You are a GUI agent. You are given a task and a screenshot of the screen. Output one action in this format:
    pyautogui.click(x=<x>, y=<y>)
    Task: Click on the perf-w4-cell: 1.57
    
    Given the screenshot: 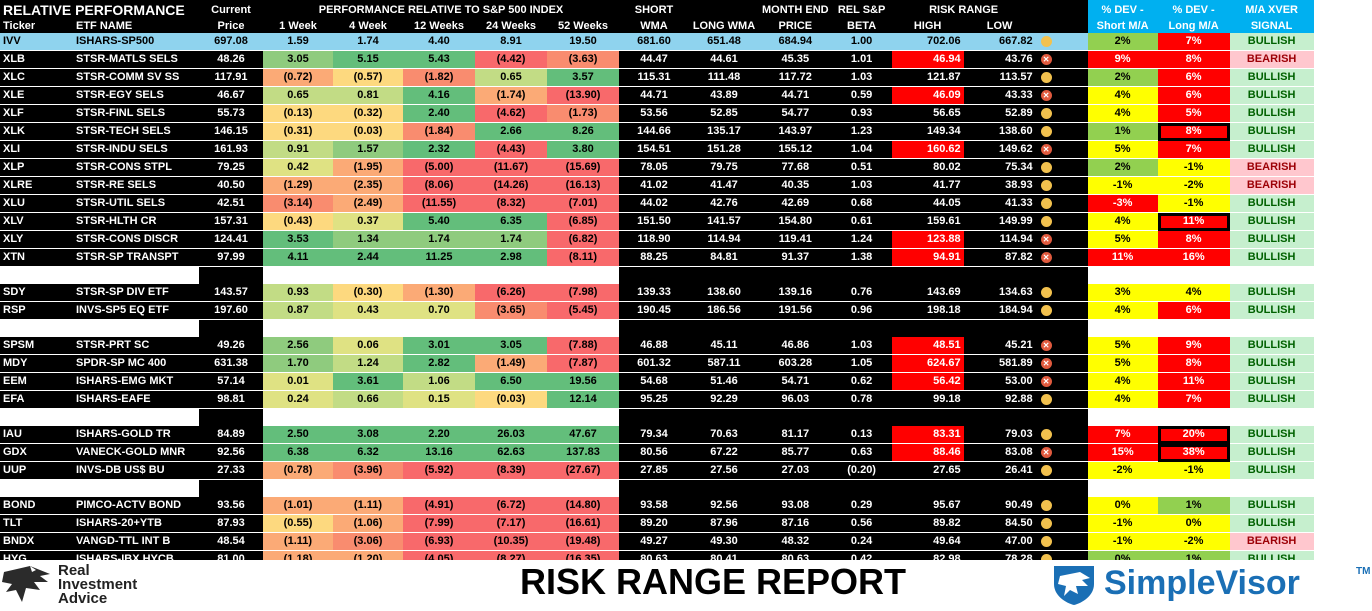 What is the action you would take?
    pyautogui.click(x=368, y=149)
    